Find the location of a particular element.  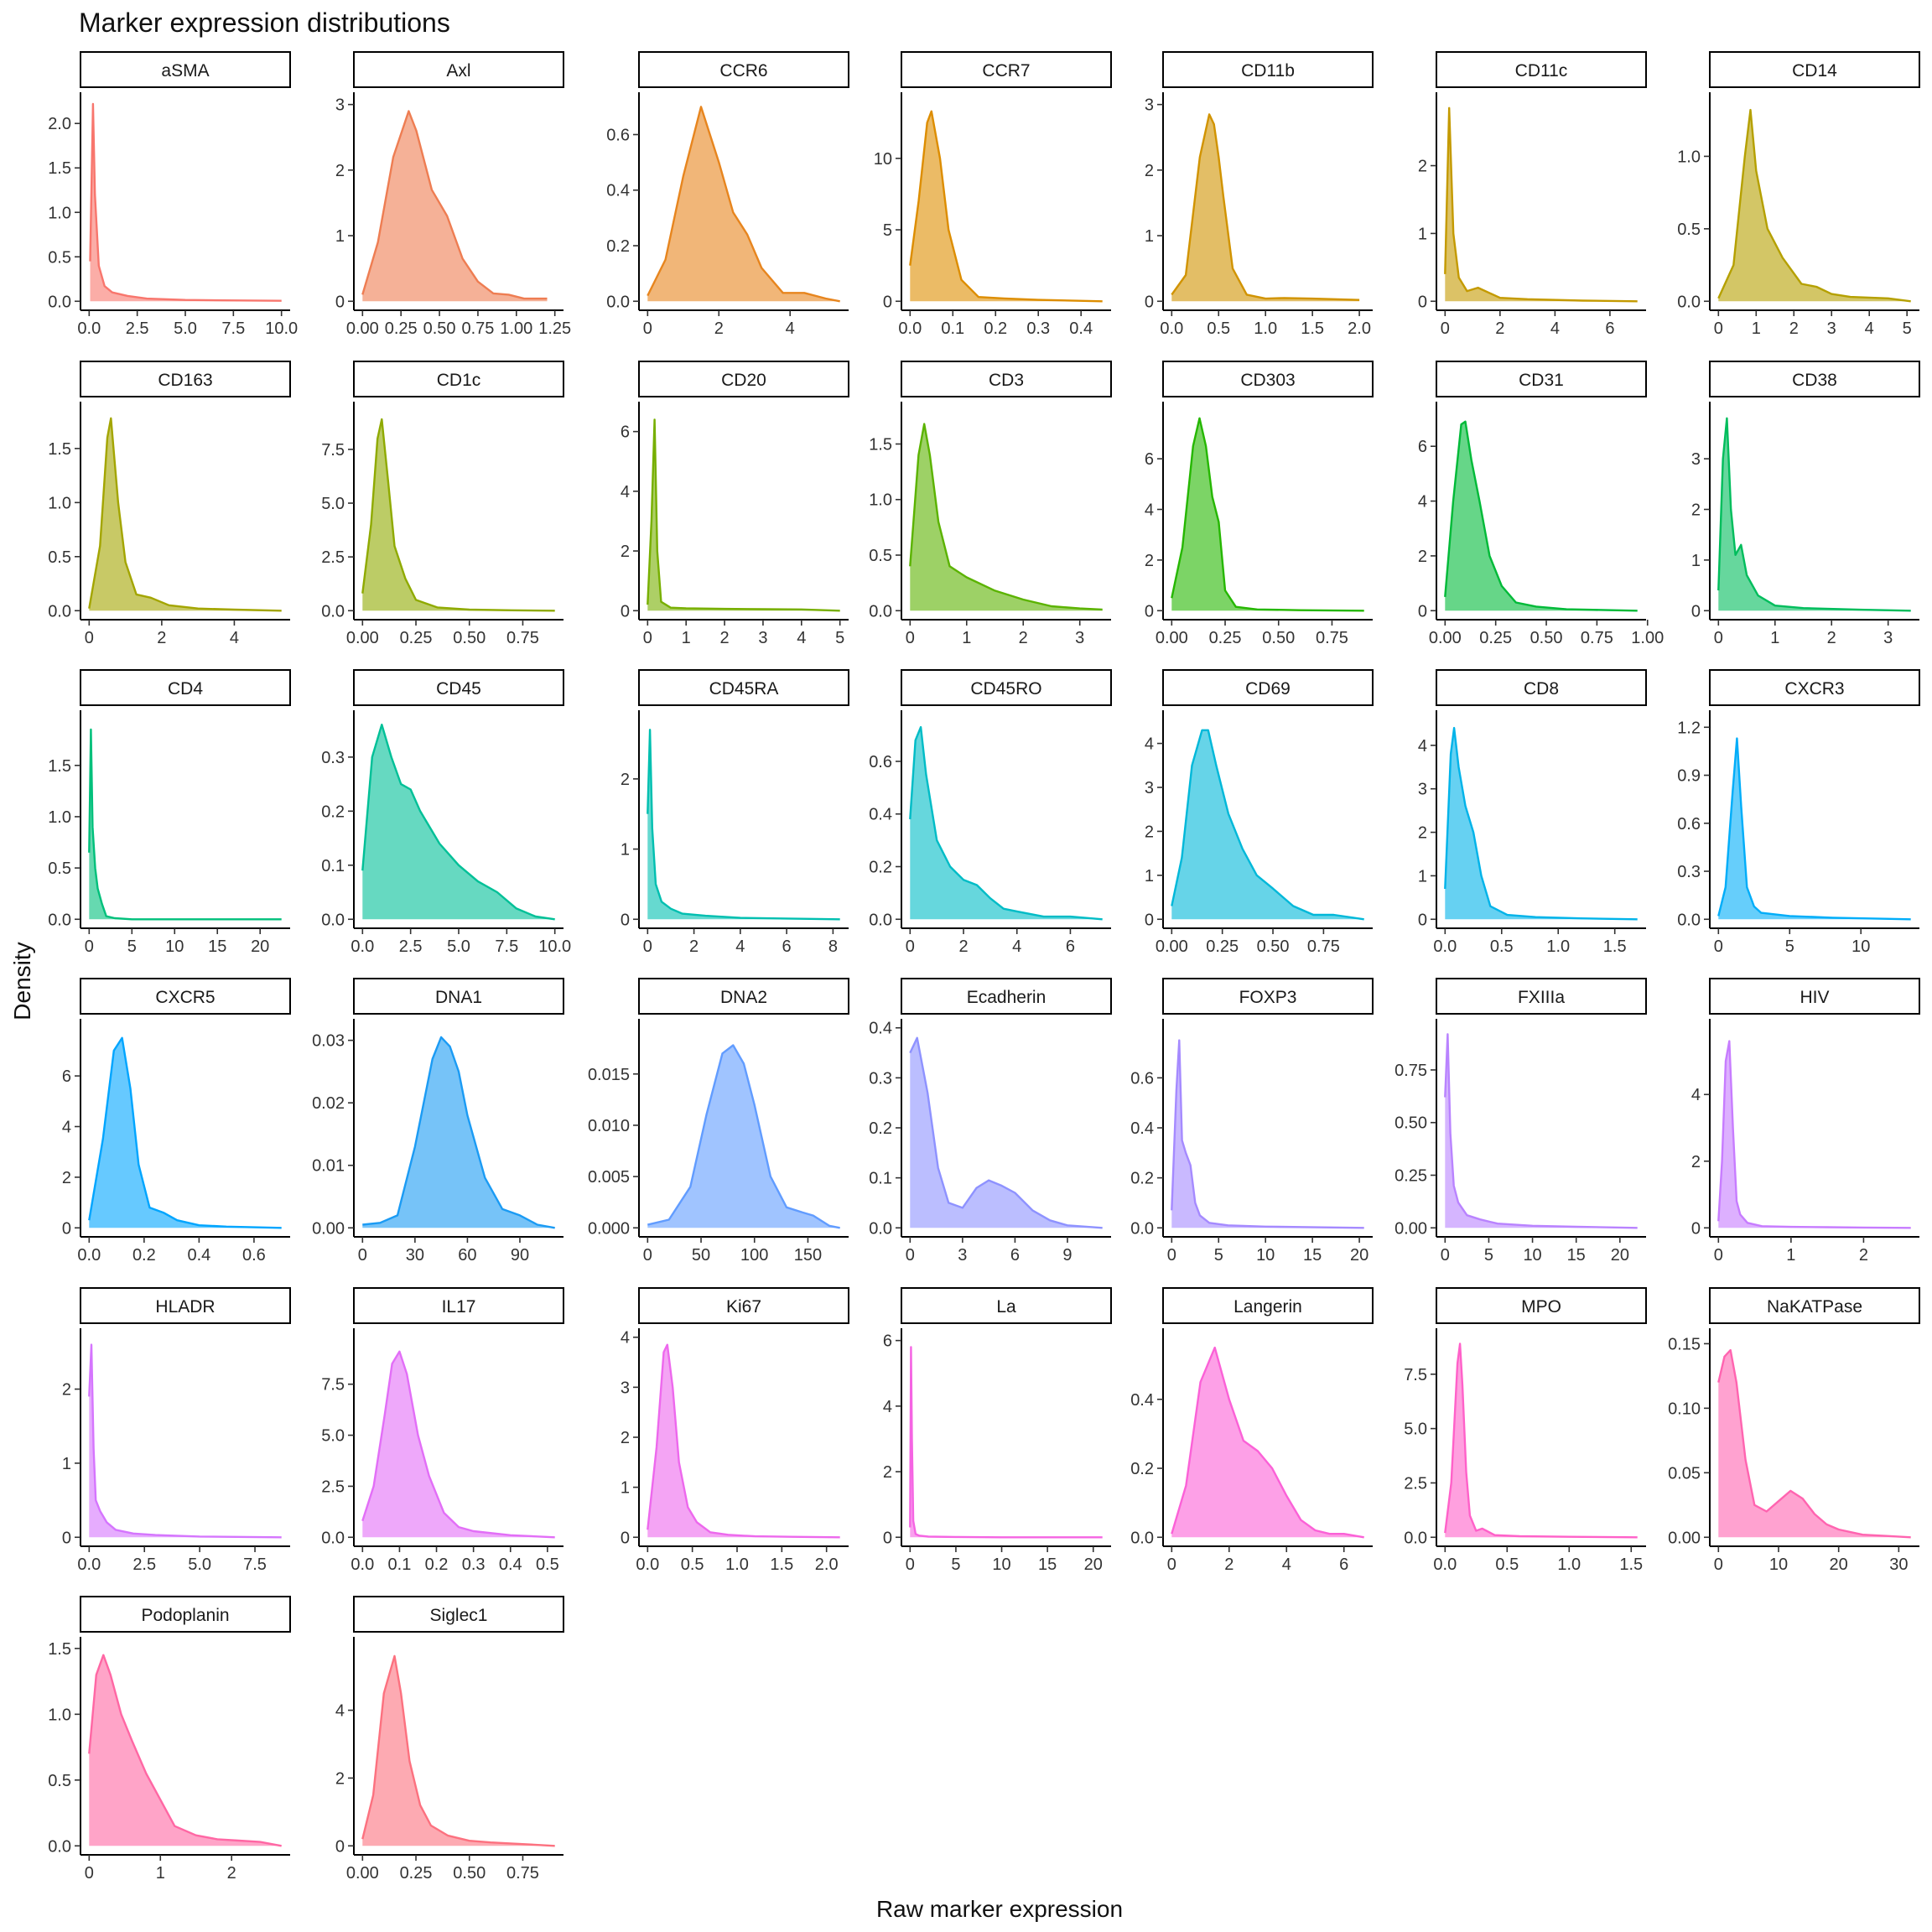

panel-il17: IL17 0.0 0.1 0.2 0.3 0.4 0.5 0.0 2.5 5.0 7.5 is located at coordinates (442, 1430).